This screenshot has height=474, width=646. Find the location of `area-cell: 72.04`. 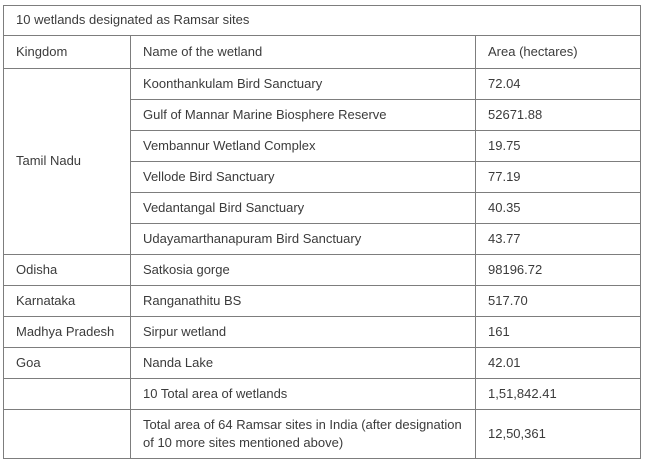

area-cell: 72.04 is located at coordinates (558, 84).